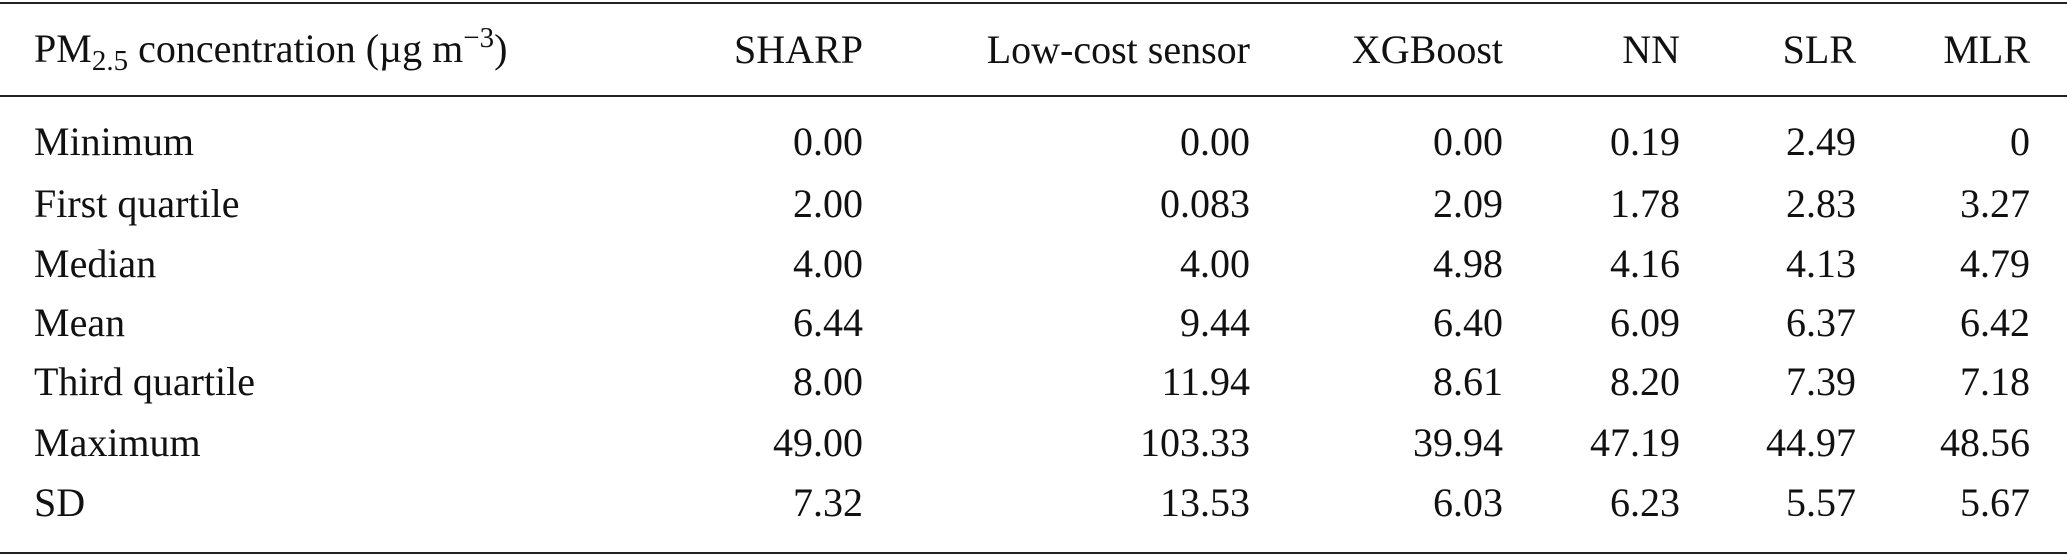 The image size is (2067, 556). Describe the element at coordinates (117, 442) in the screenshot. I see `row-label: Maximum` at that location.